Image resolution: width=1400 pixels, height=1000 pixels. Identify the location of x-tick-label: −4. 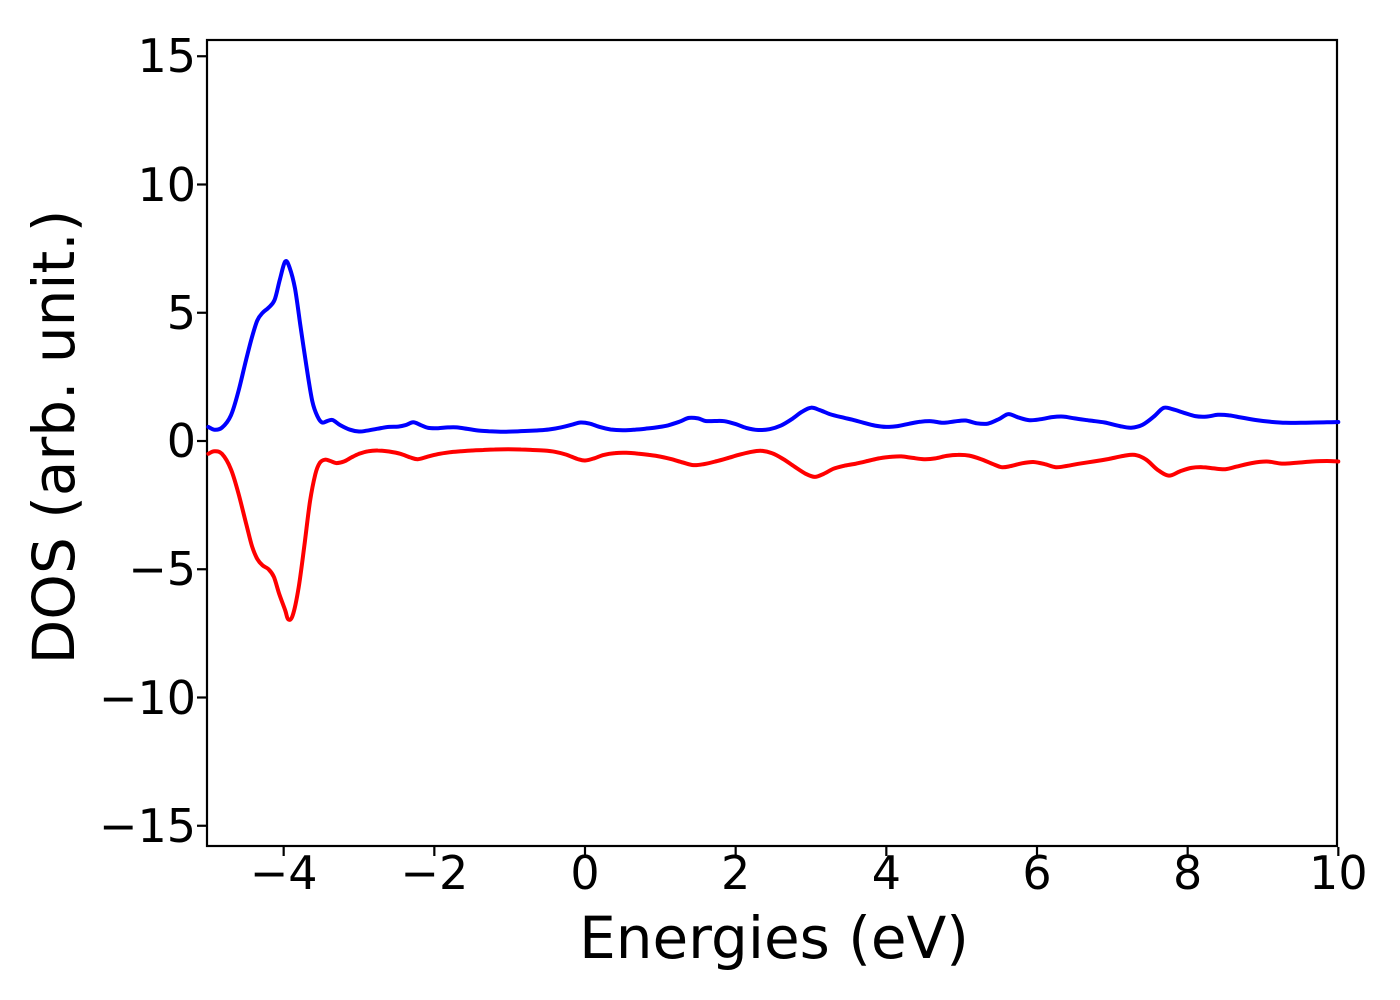
(283, 873).